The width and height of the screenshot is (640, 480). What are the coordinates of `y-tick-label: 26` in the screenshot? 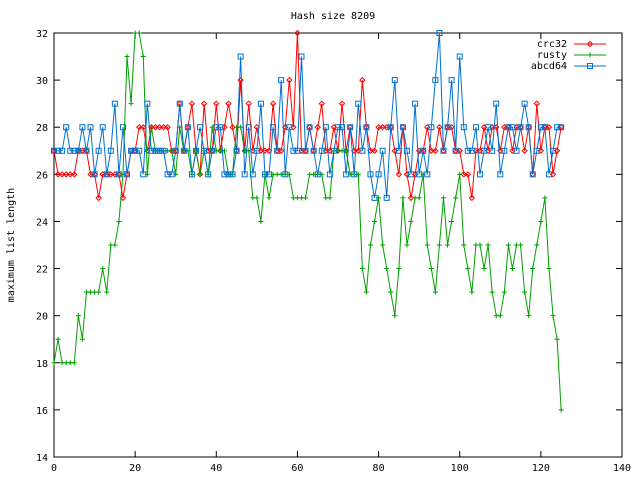 It's located at (42, 175).